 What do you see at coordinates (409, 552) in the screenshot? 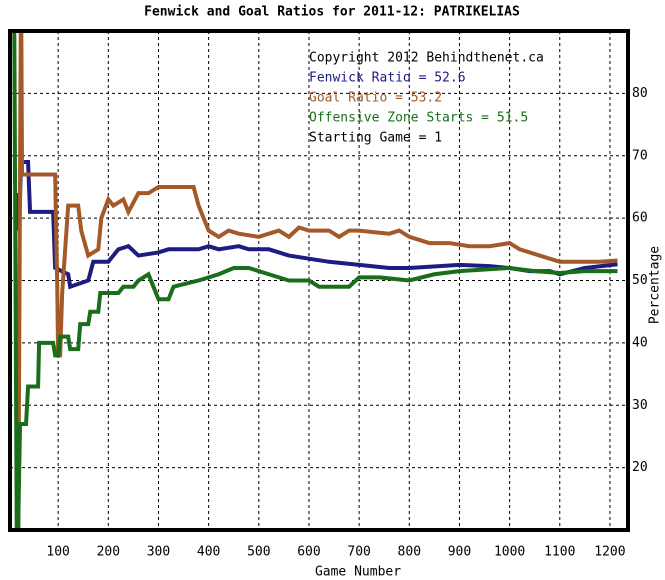
I see `x-tick-label: 800` at bounding box center [409, 552].